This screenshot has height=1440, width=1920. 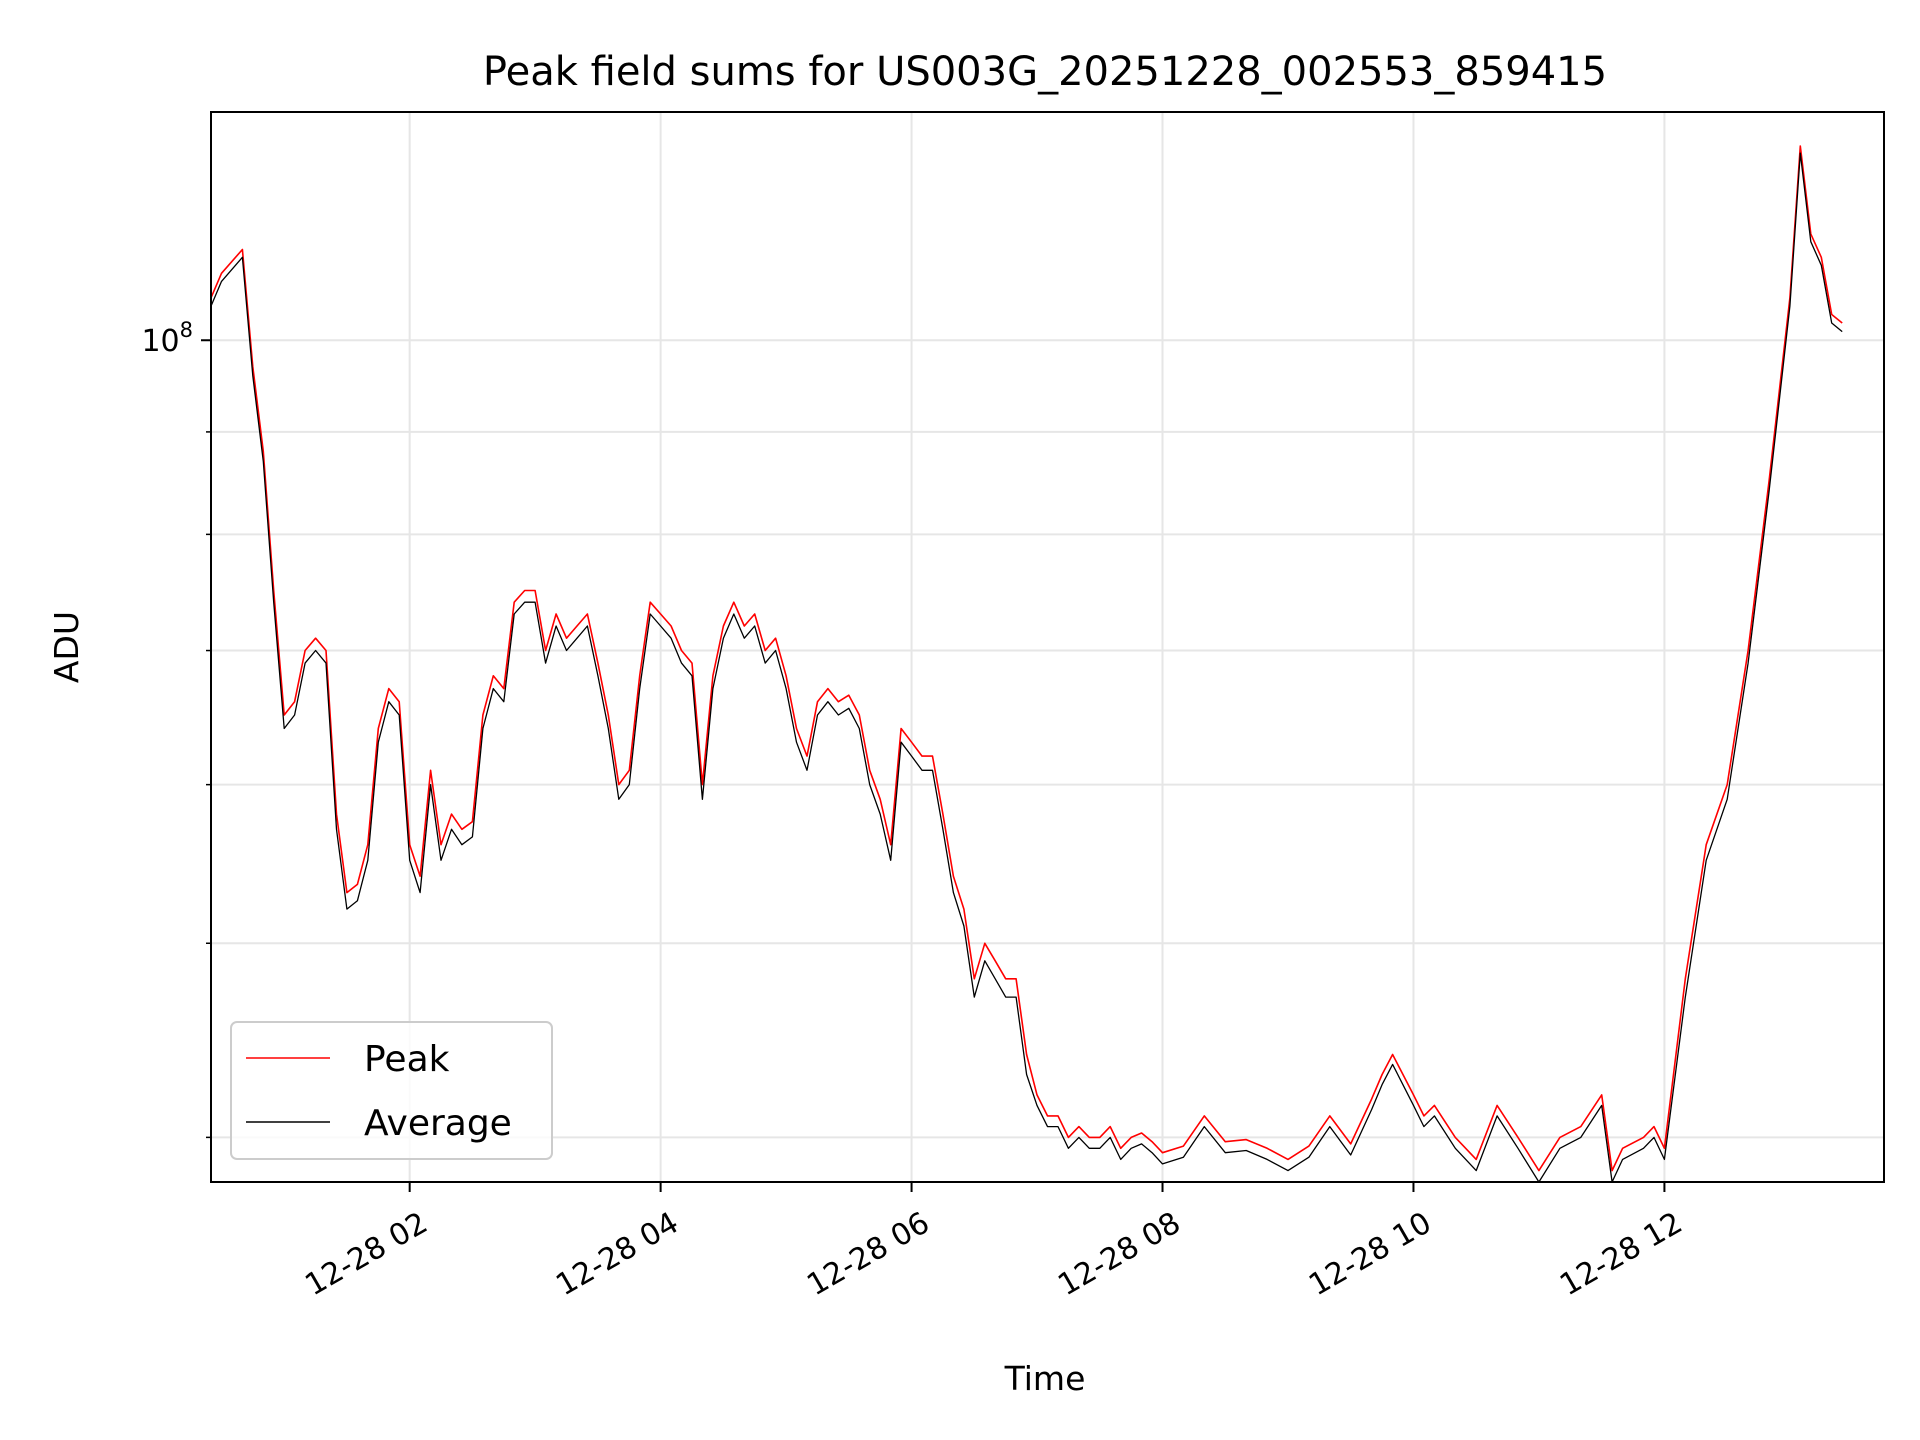 What do you see at coordinates (1045, 1378) in the screenshot?
I see `x-axis-label: Time` at bounding box center [1045, 1378].